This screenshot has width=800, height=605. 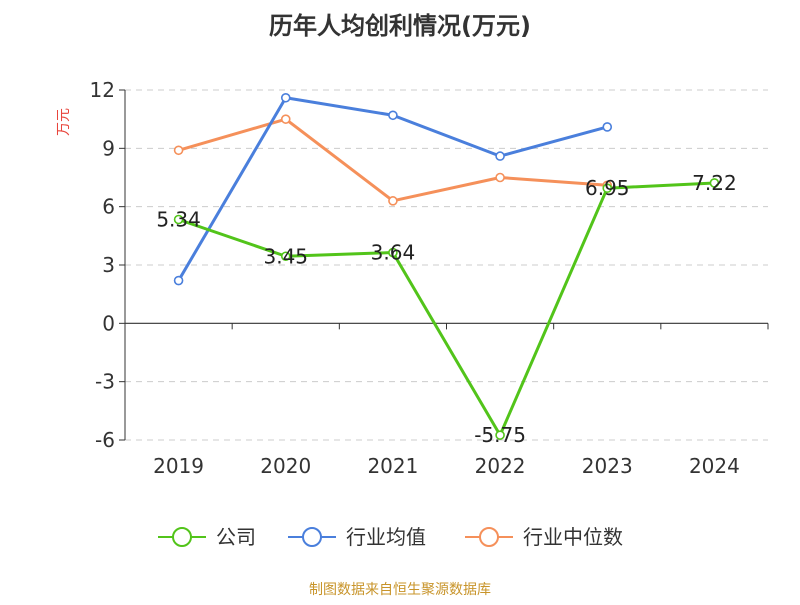 What do you see at coordinates (108, 148) in the screenshot?
I see `y-tick-label: 9` at bounding box center [108, 148].